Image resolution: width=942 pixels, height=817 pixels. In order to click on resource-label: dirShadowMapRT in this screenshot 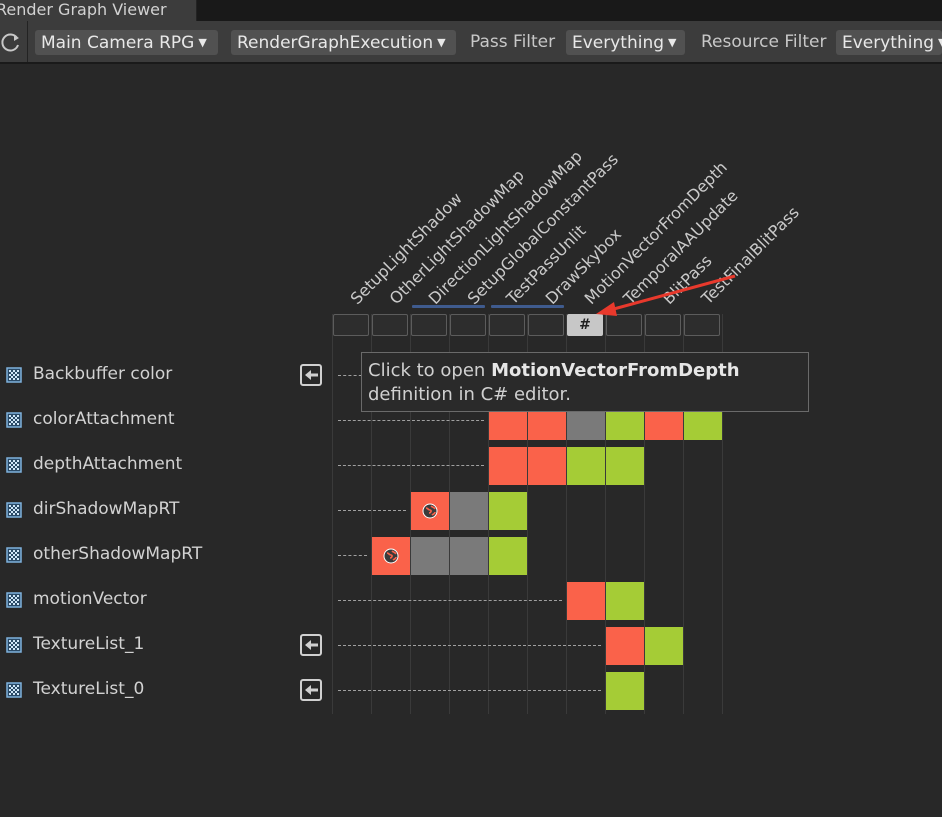, I will do `click(106, 509)`.